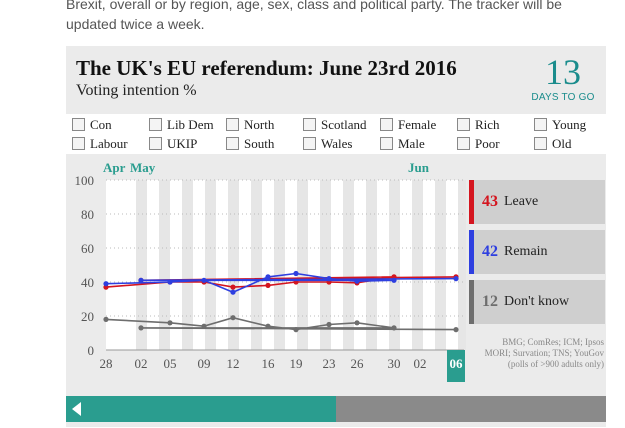 The height and width of the screenshot is (428, 625). Describe the element at coordinates (296, 363) in the screenshot. I see `x-tick-label: 19` at that location.